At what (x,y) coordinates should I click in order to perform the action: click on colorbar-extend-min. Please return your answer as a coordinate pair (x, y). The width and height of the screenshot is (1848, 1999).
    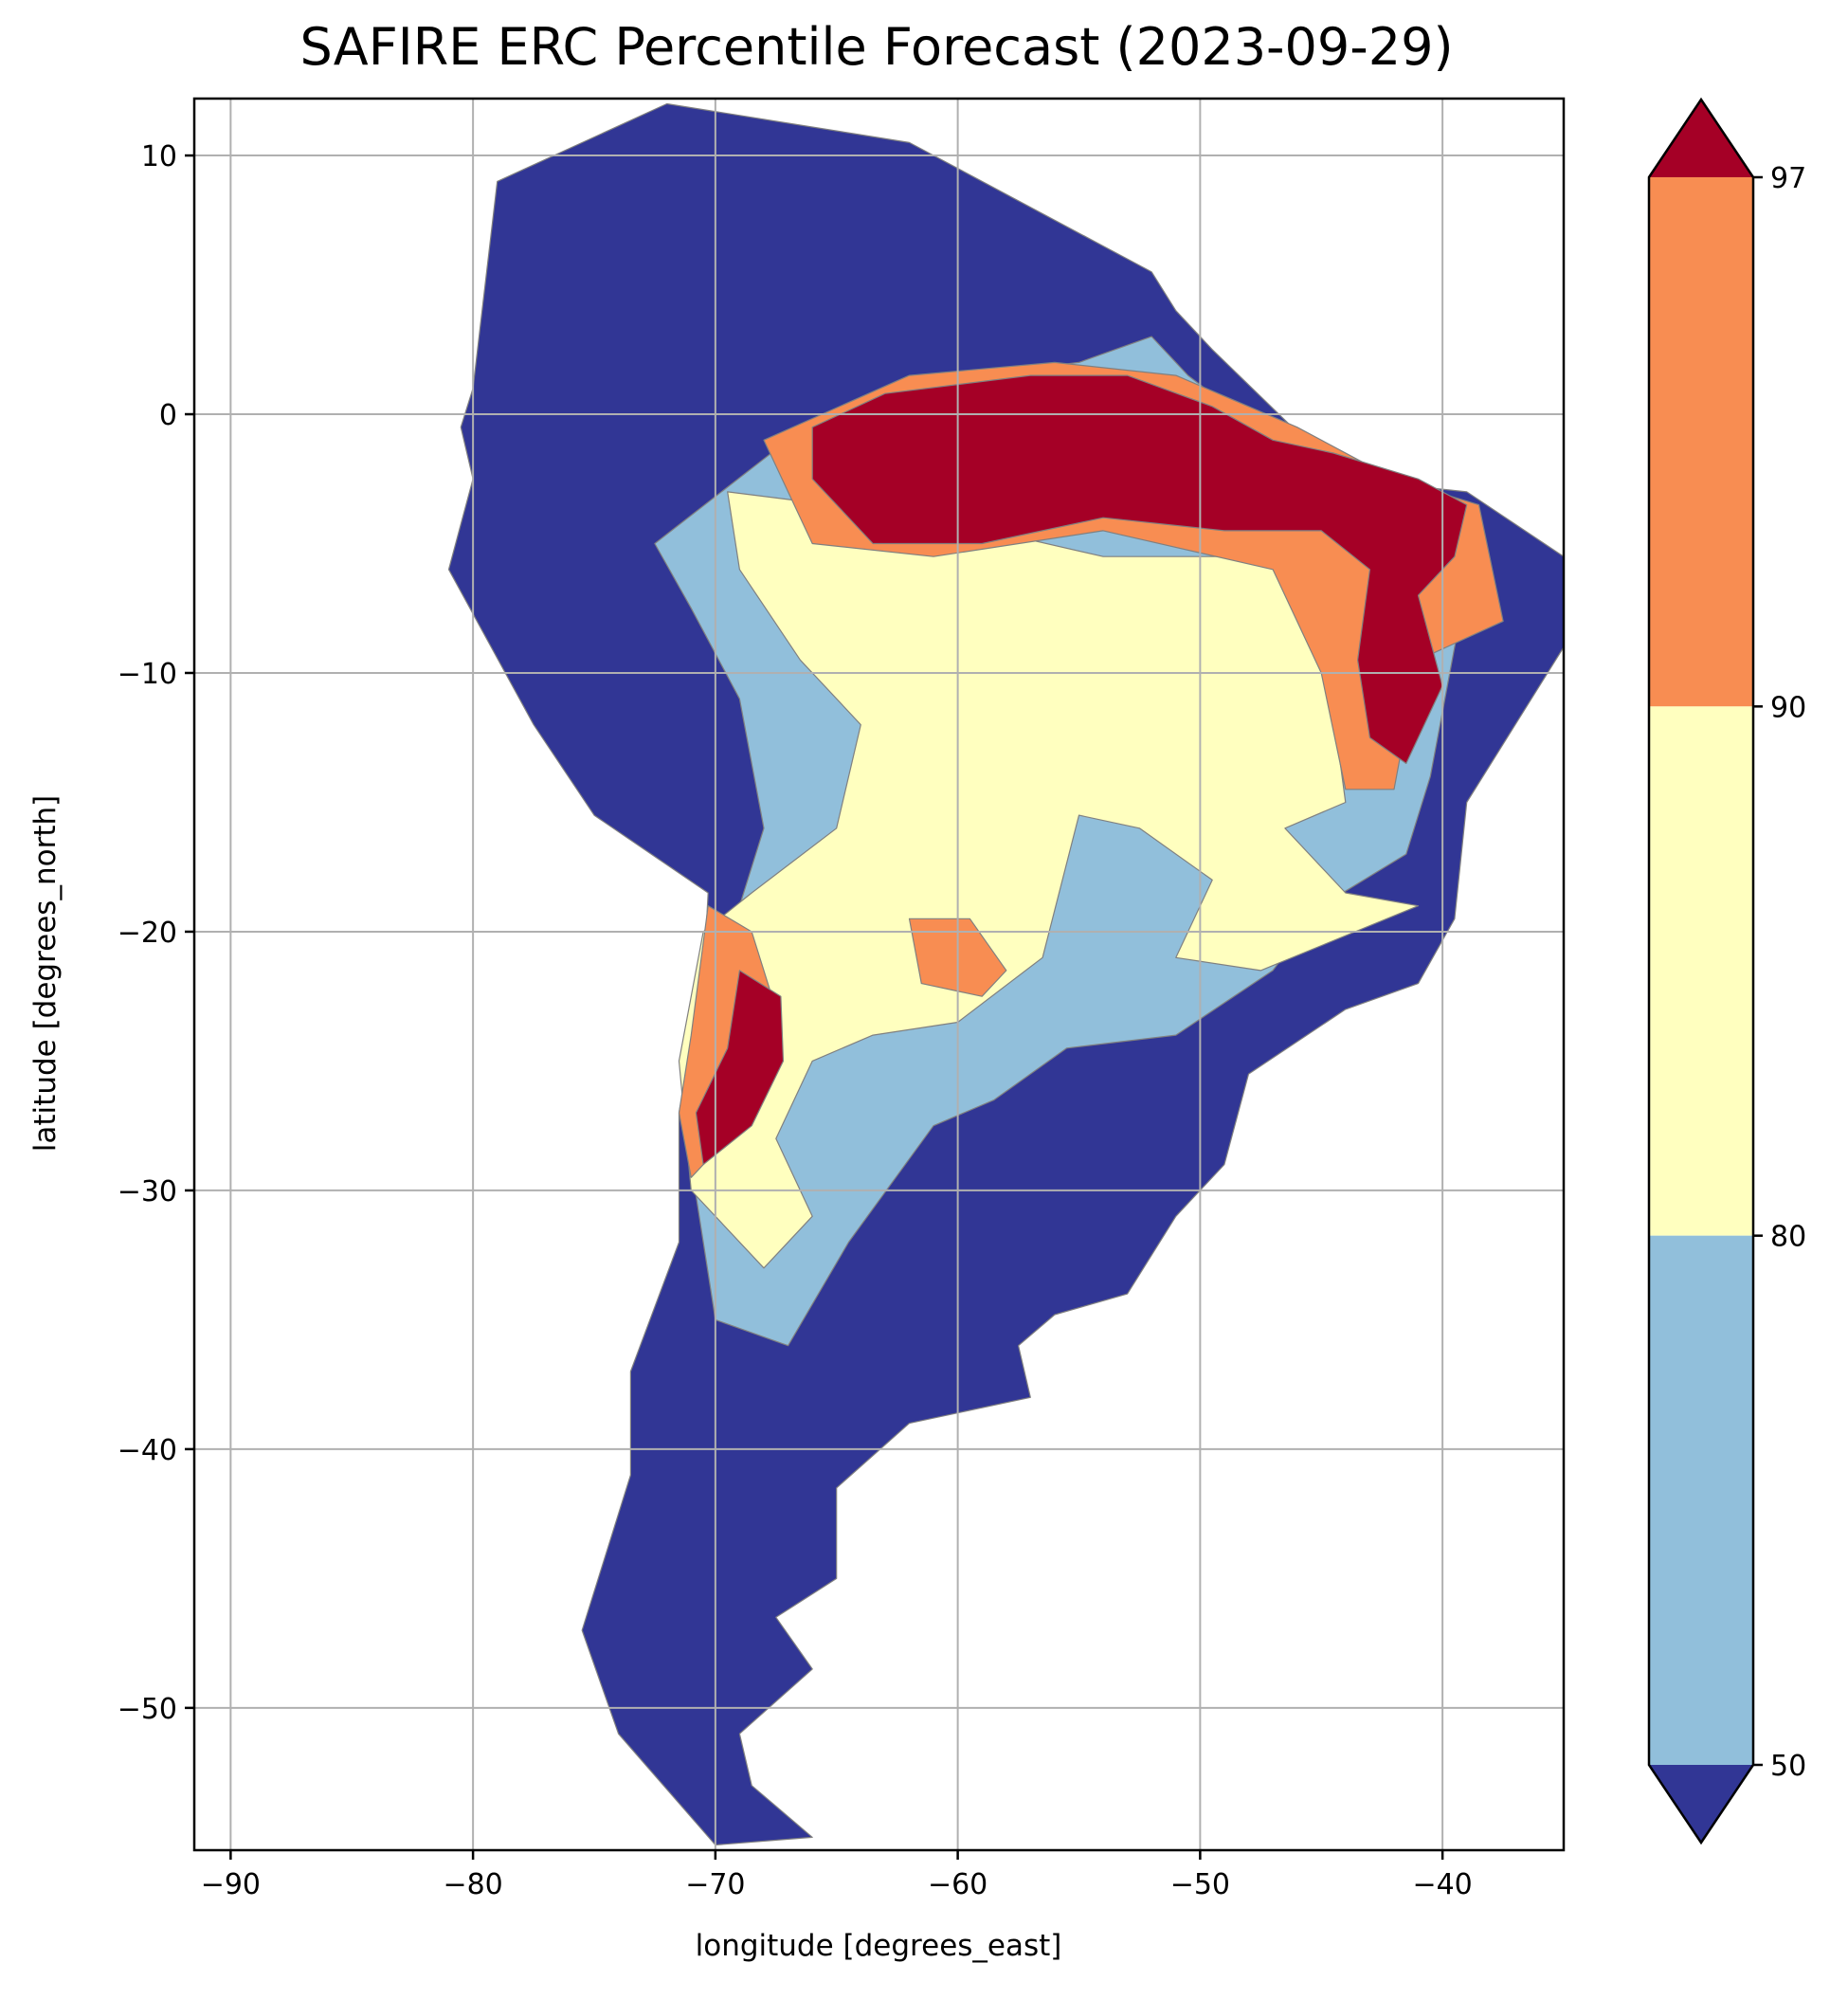
    Looking at the image, I should click on (1701, 1804).